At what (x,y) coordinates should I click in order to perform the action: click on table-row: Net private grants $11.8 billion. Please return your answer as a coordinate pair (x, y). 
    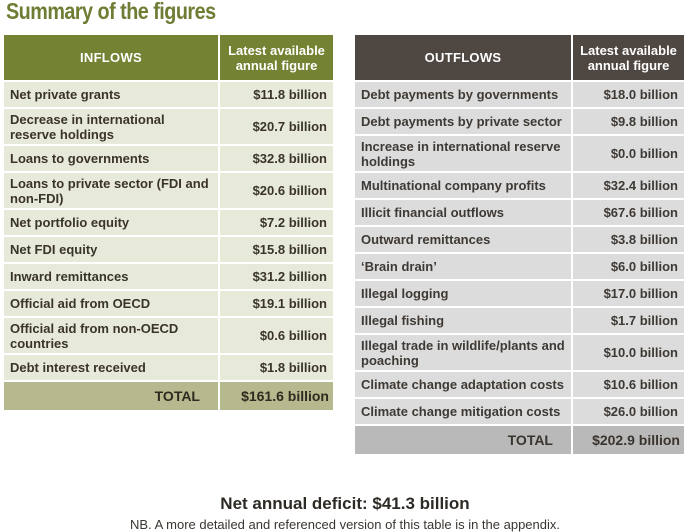
    Looking at the image, I should click on (168, 95).